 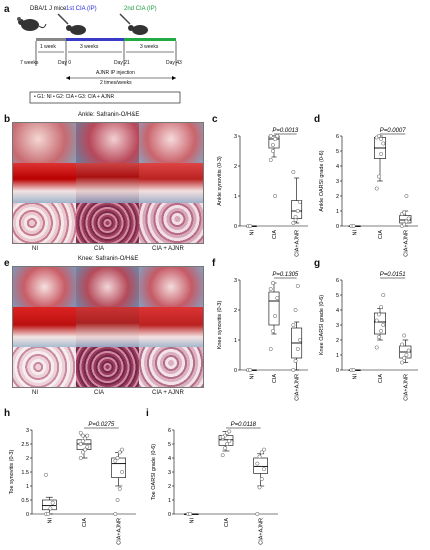 I want to click on y-tick-label: 1.5, so click(x=25, y=473).